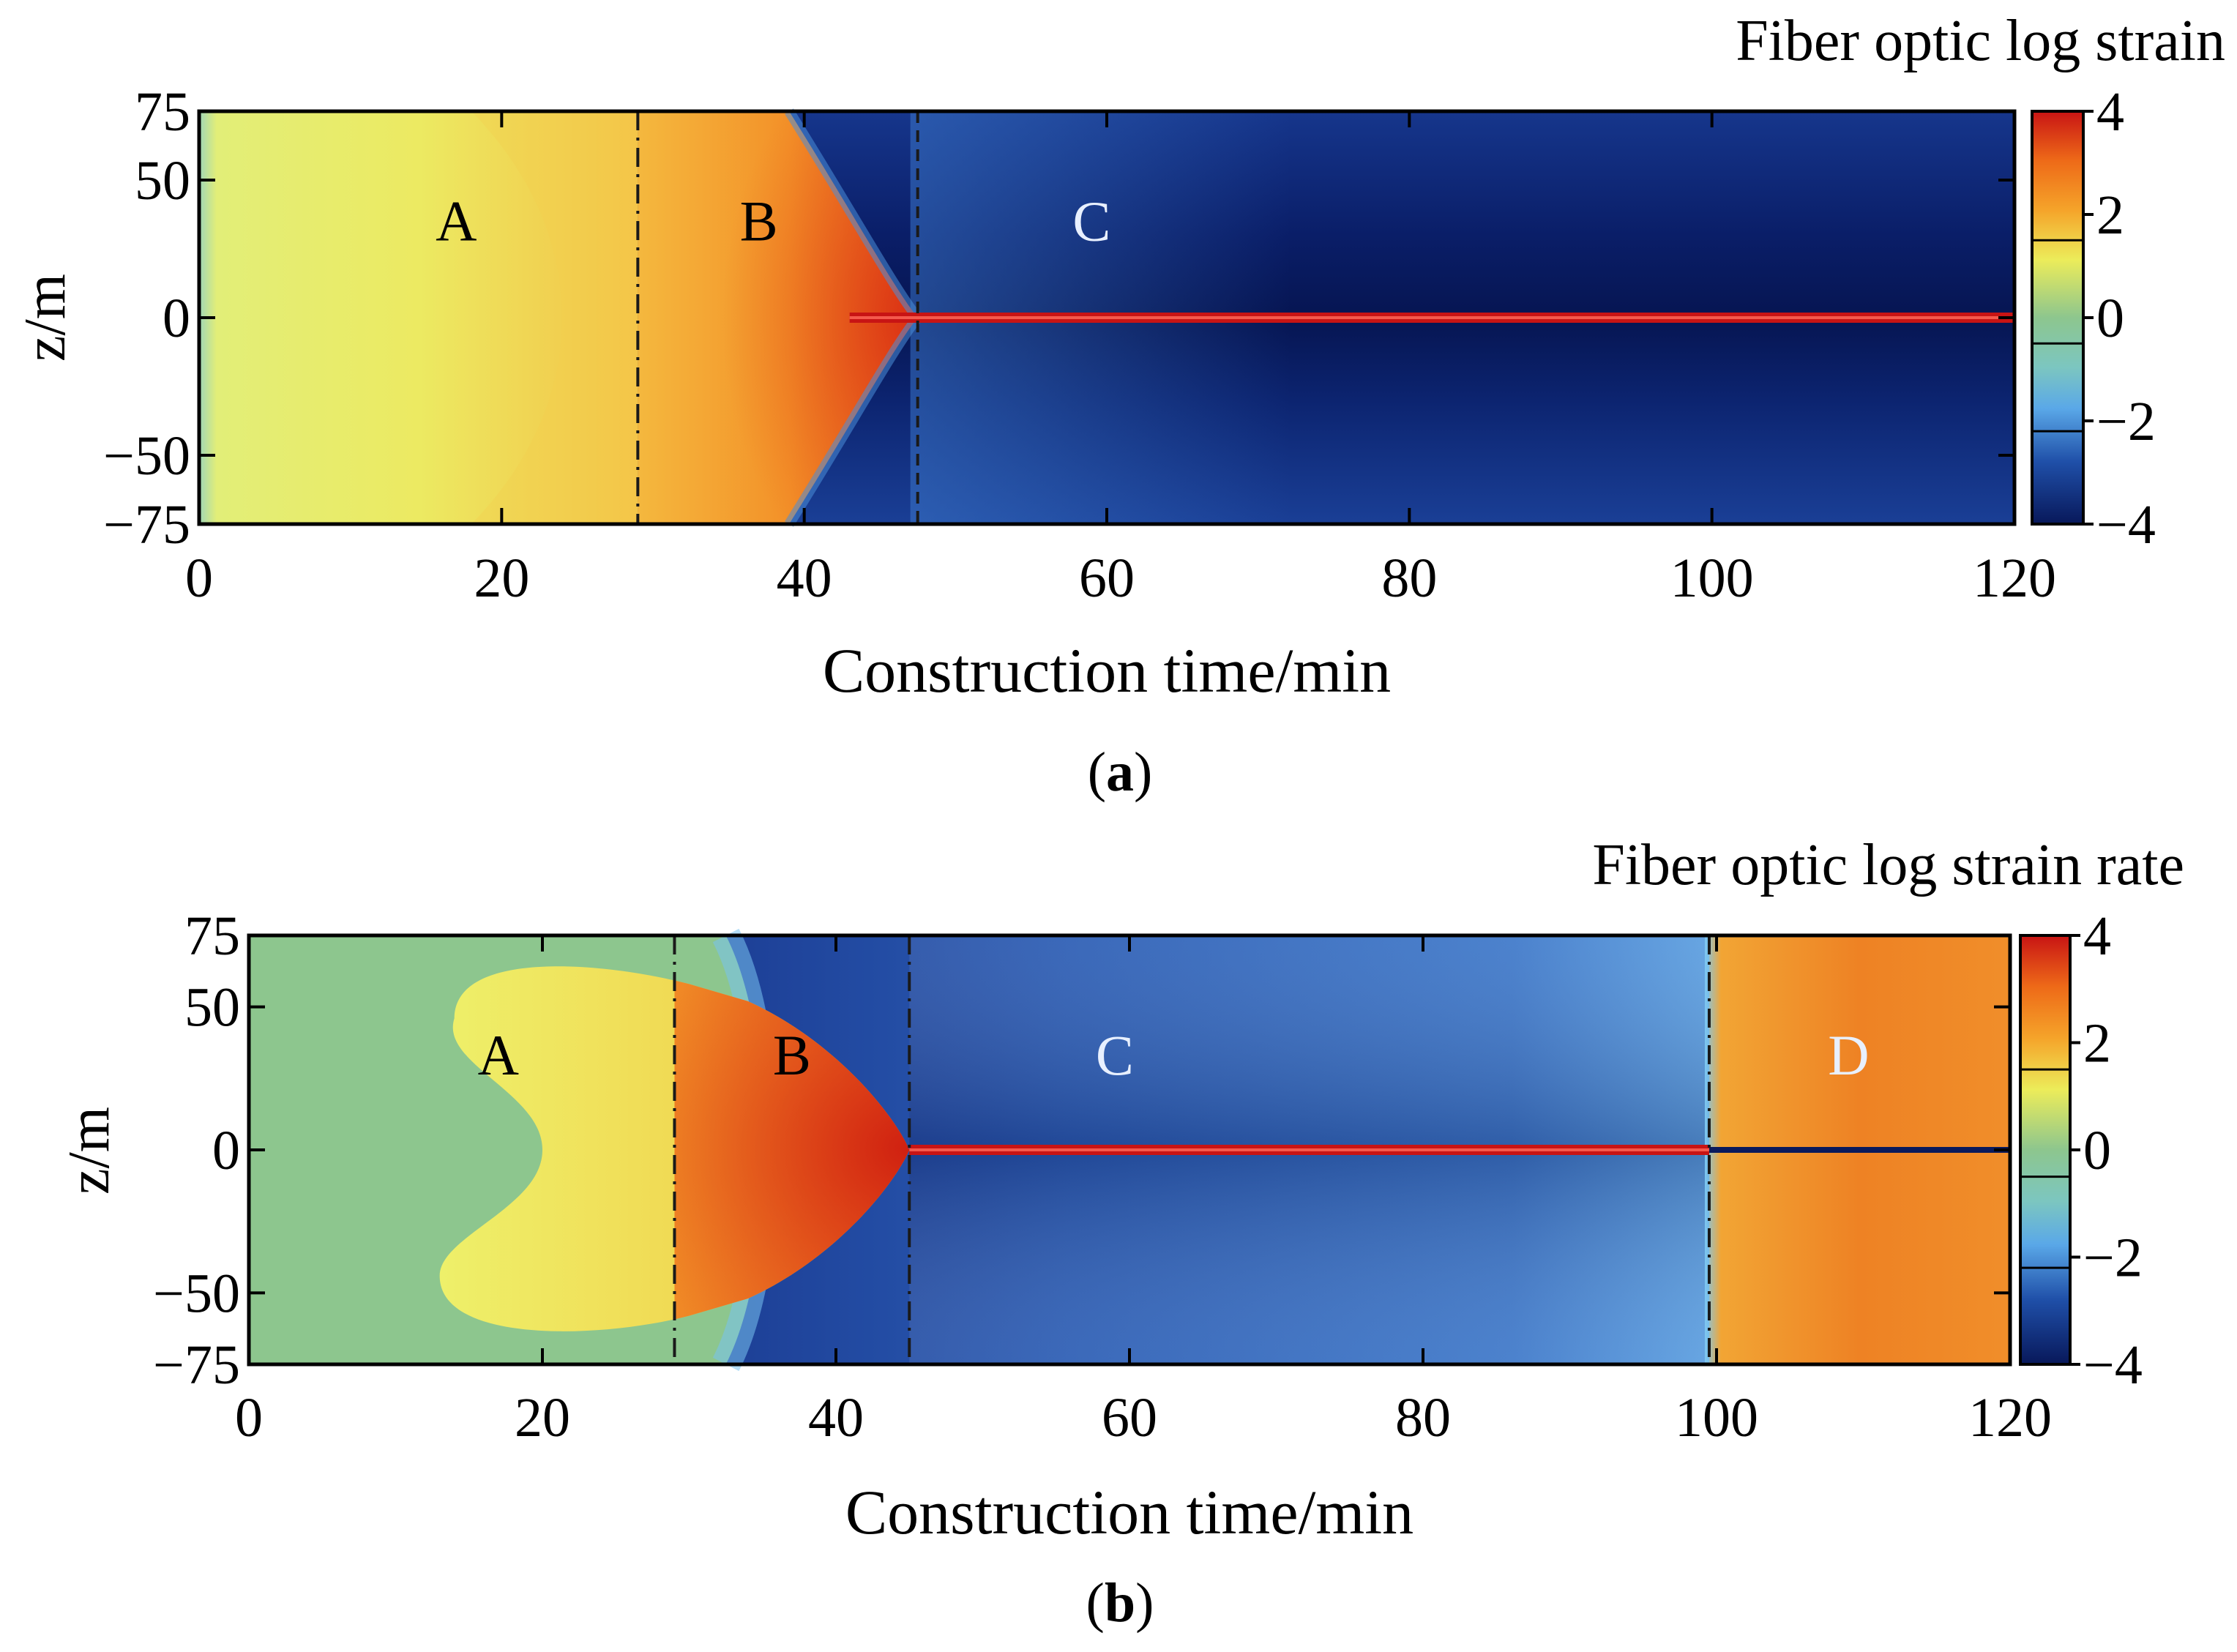 The width and height of the screenshot is (2237, 1652). Describe the element at coordinates (1120, 772) in the screenshot. I see `panel-label: (a)` at that location.